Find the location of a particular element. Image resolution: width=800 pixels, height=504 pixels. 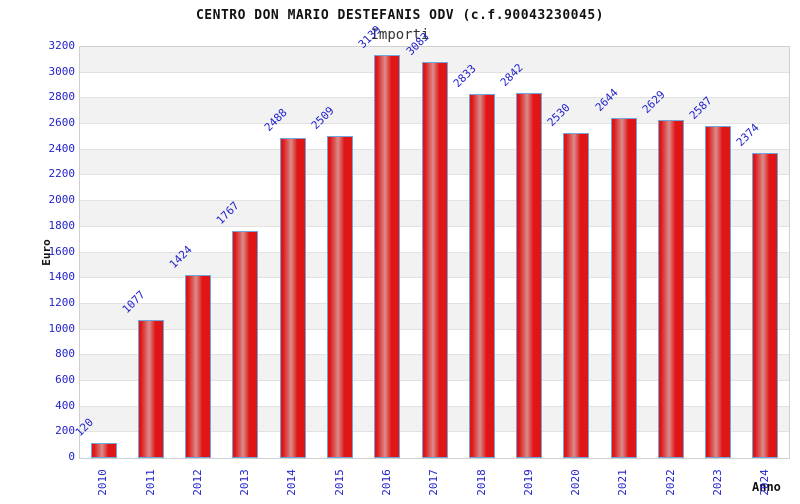

y-tick-label: 1000 is located at coordinates (62, 328).